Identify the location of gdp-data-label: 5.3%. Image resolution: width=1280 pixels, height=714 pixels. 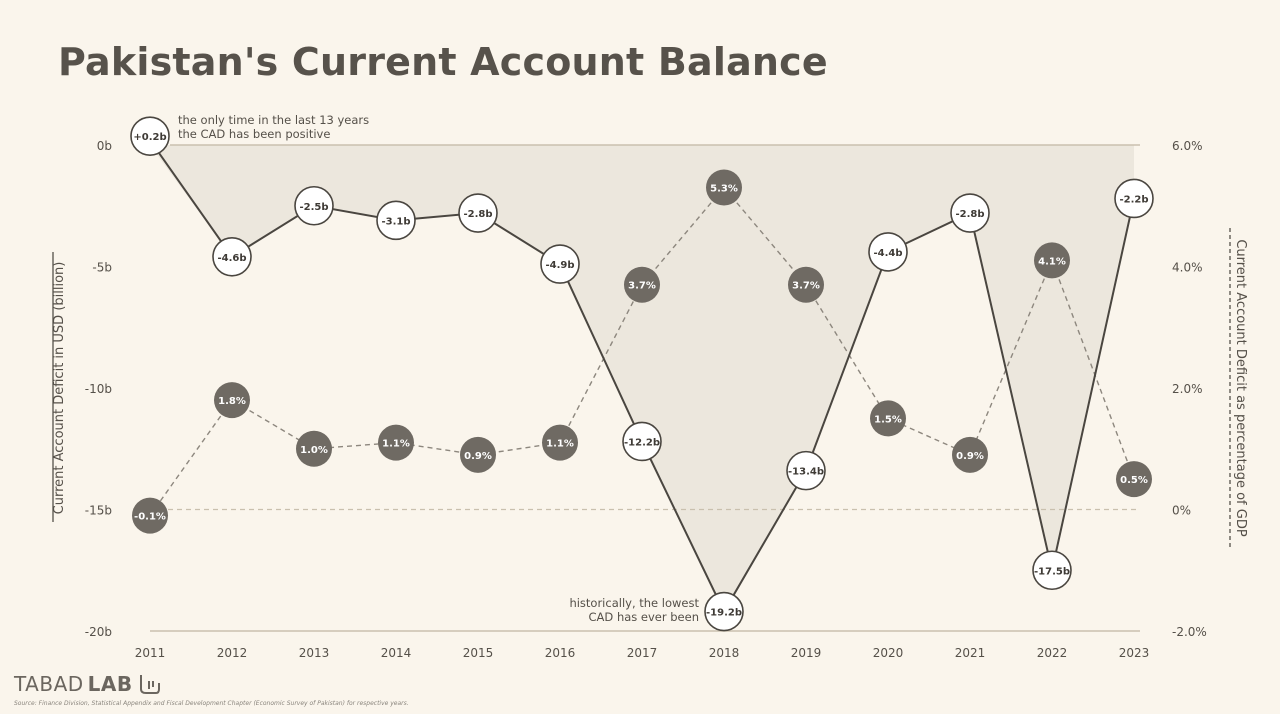
(724, 189).